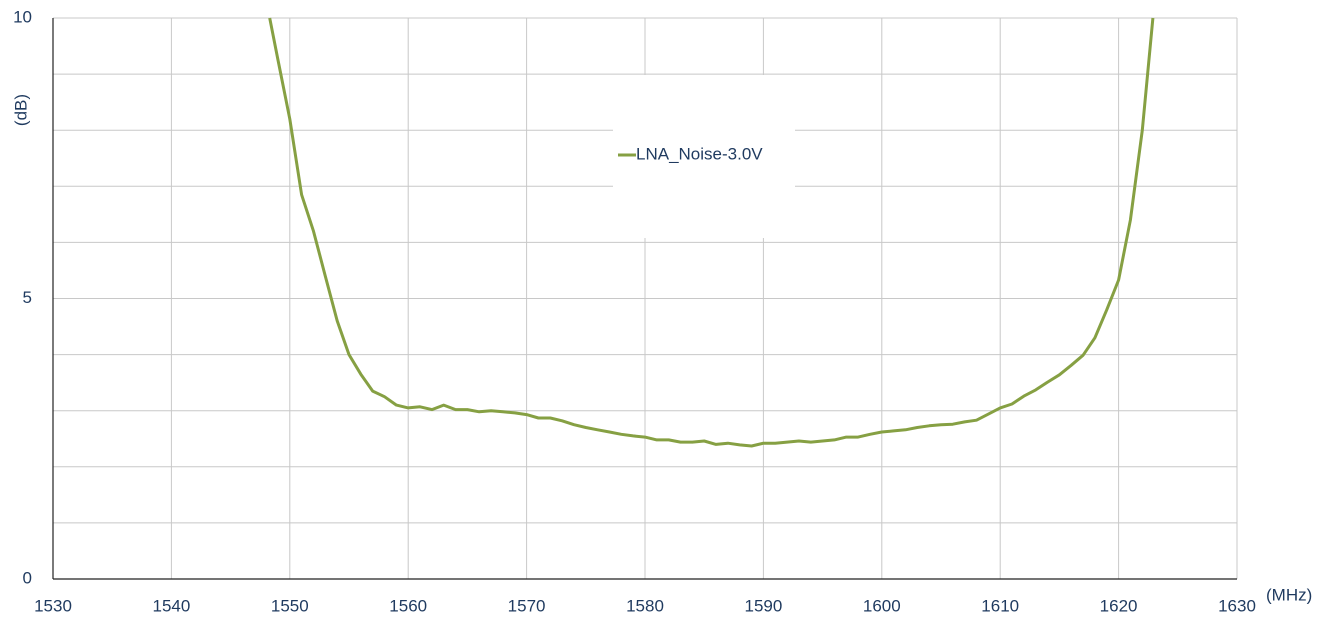 The width and height of the screenshot is (1342, 622). Describe the element at coordinates (27, 297) in the screenshot. I see `y-tick-label: 5` at that location.